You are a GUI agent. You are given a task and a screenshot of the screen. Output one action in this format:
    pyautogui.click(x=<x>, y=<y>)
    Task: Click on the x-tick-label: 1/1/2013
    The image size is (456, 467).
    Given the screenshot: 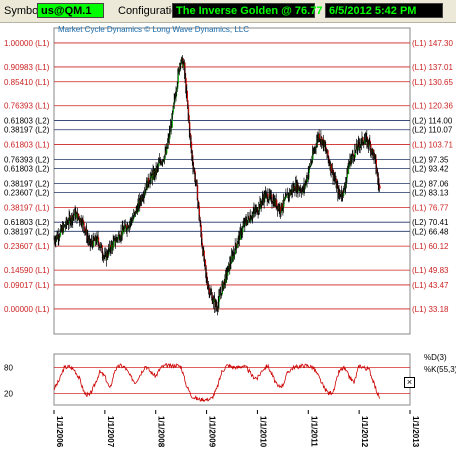 What is the action you would take?
    pyautogui.click(x=415, y=432)
    